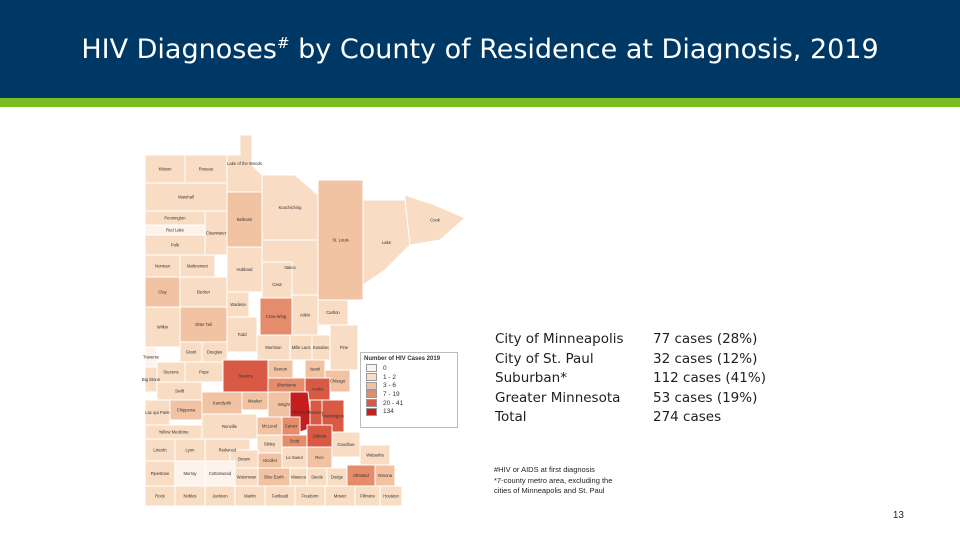  I want to click on county-pine, so click(344, 347).